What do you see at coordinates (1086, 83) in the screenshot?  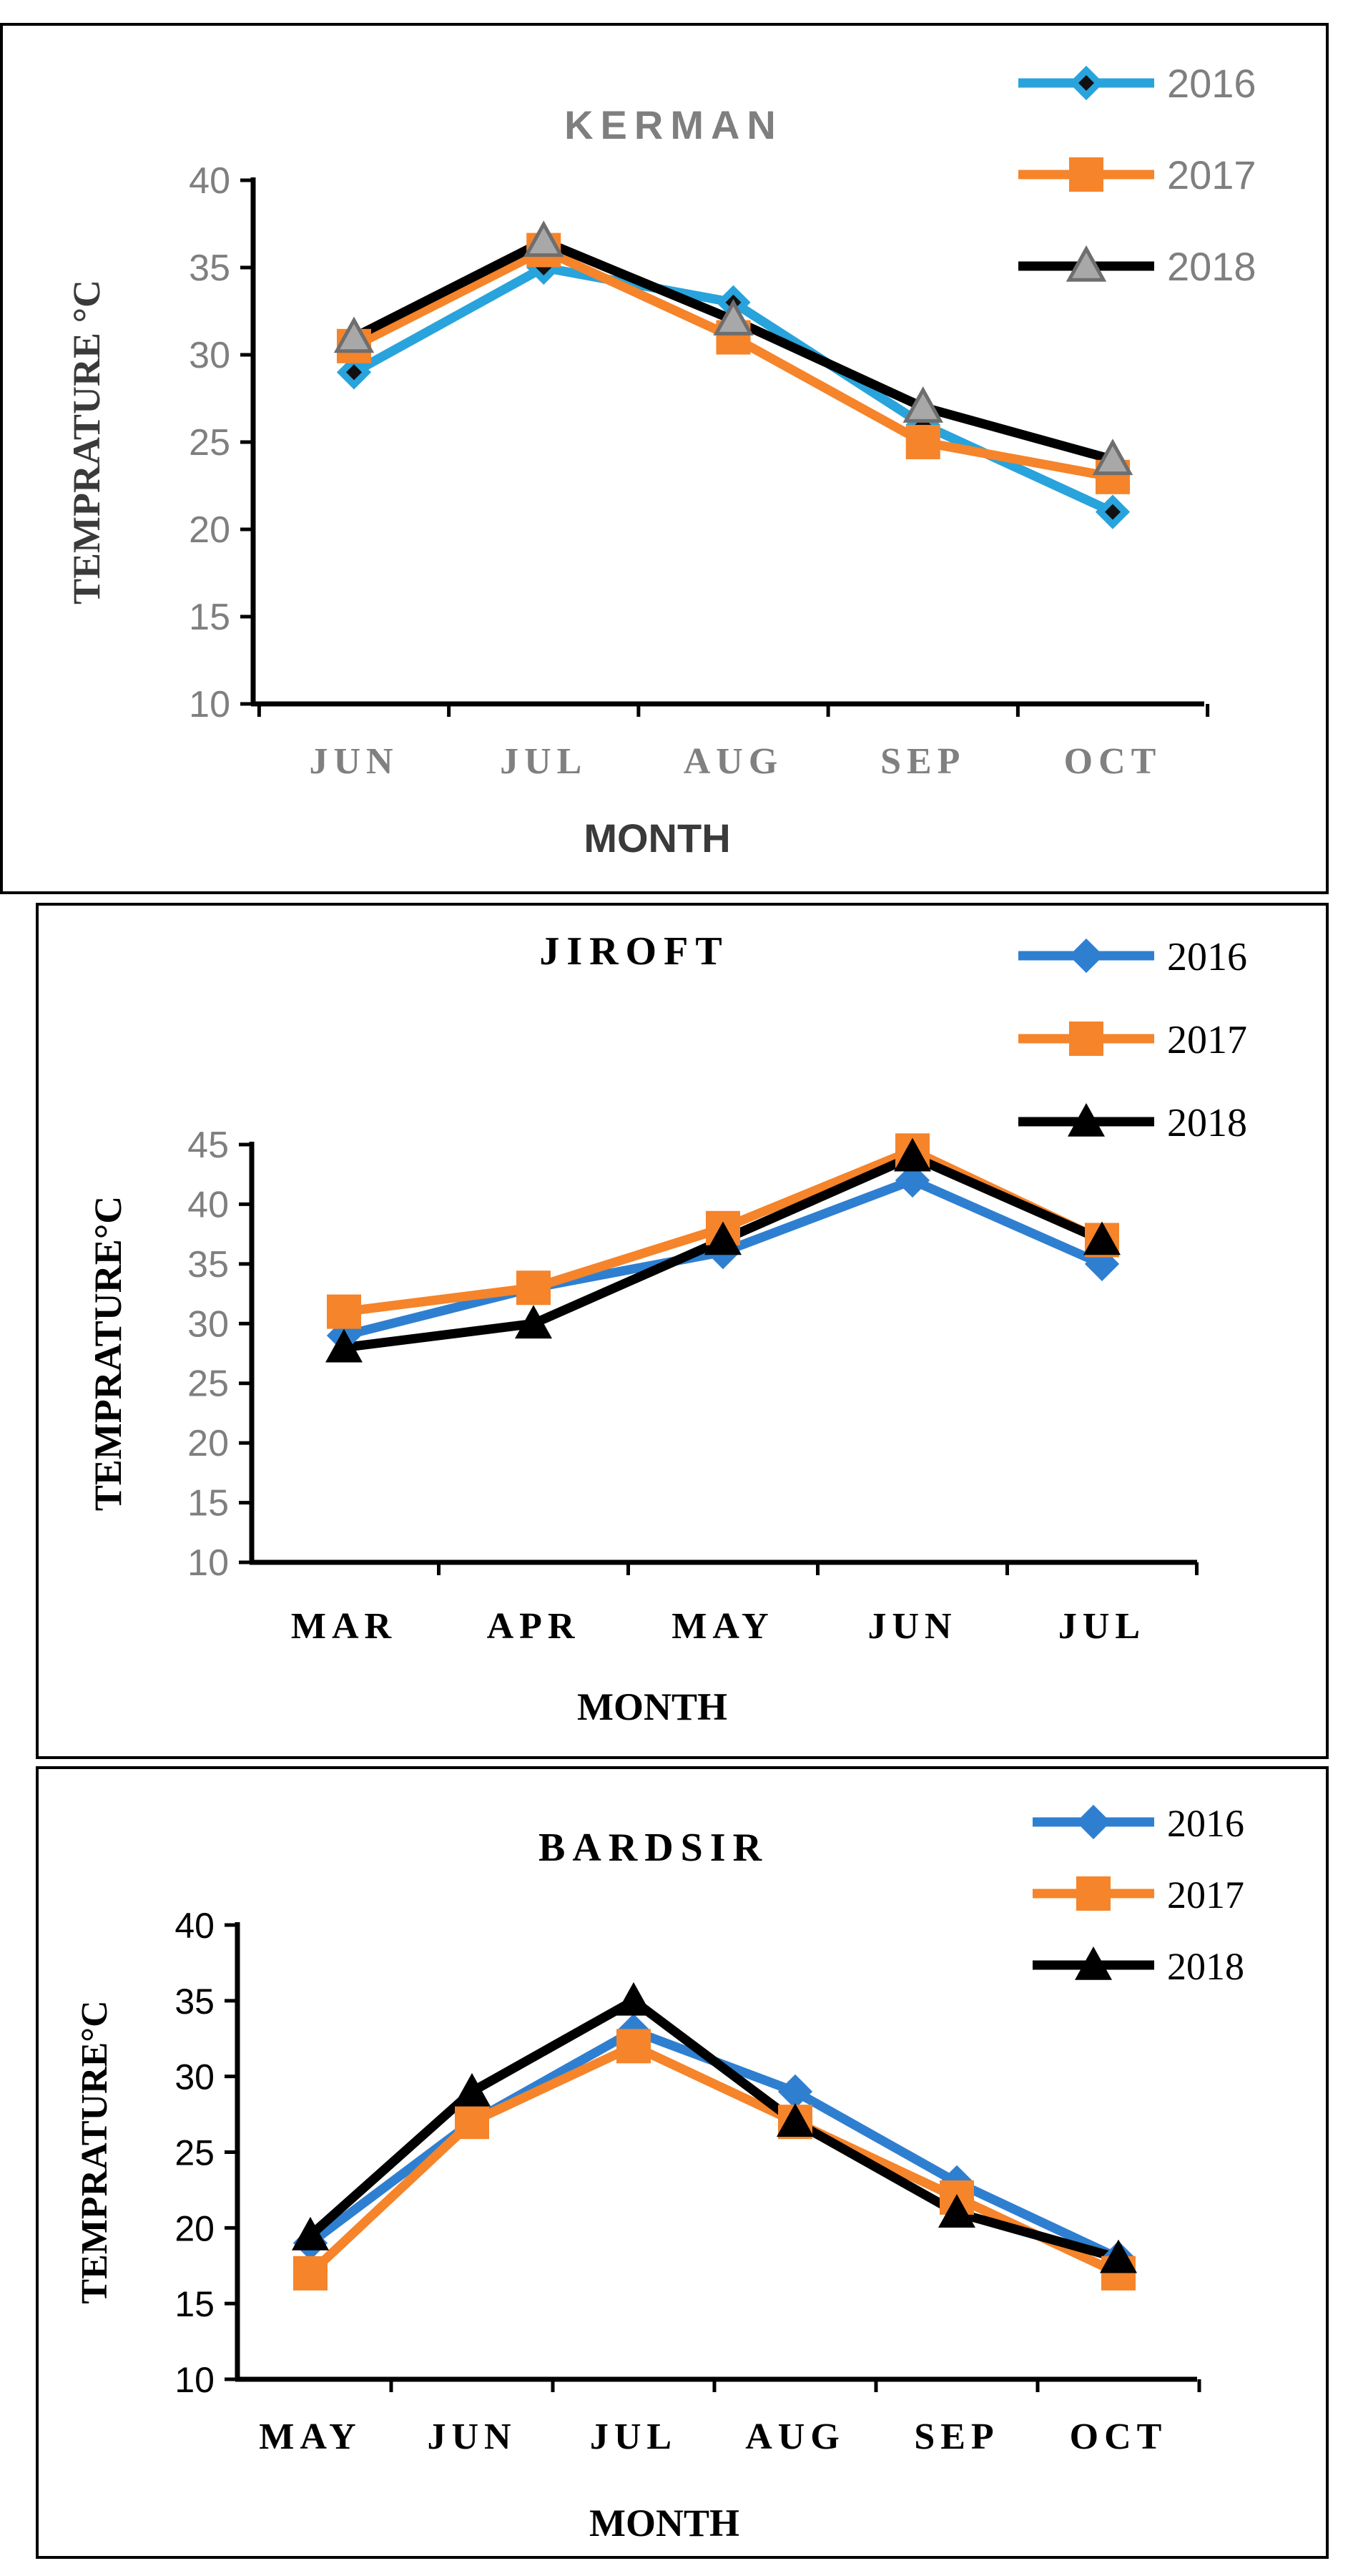 I see `legend-marker-center` at bounding box center [1086, 83].